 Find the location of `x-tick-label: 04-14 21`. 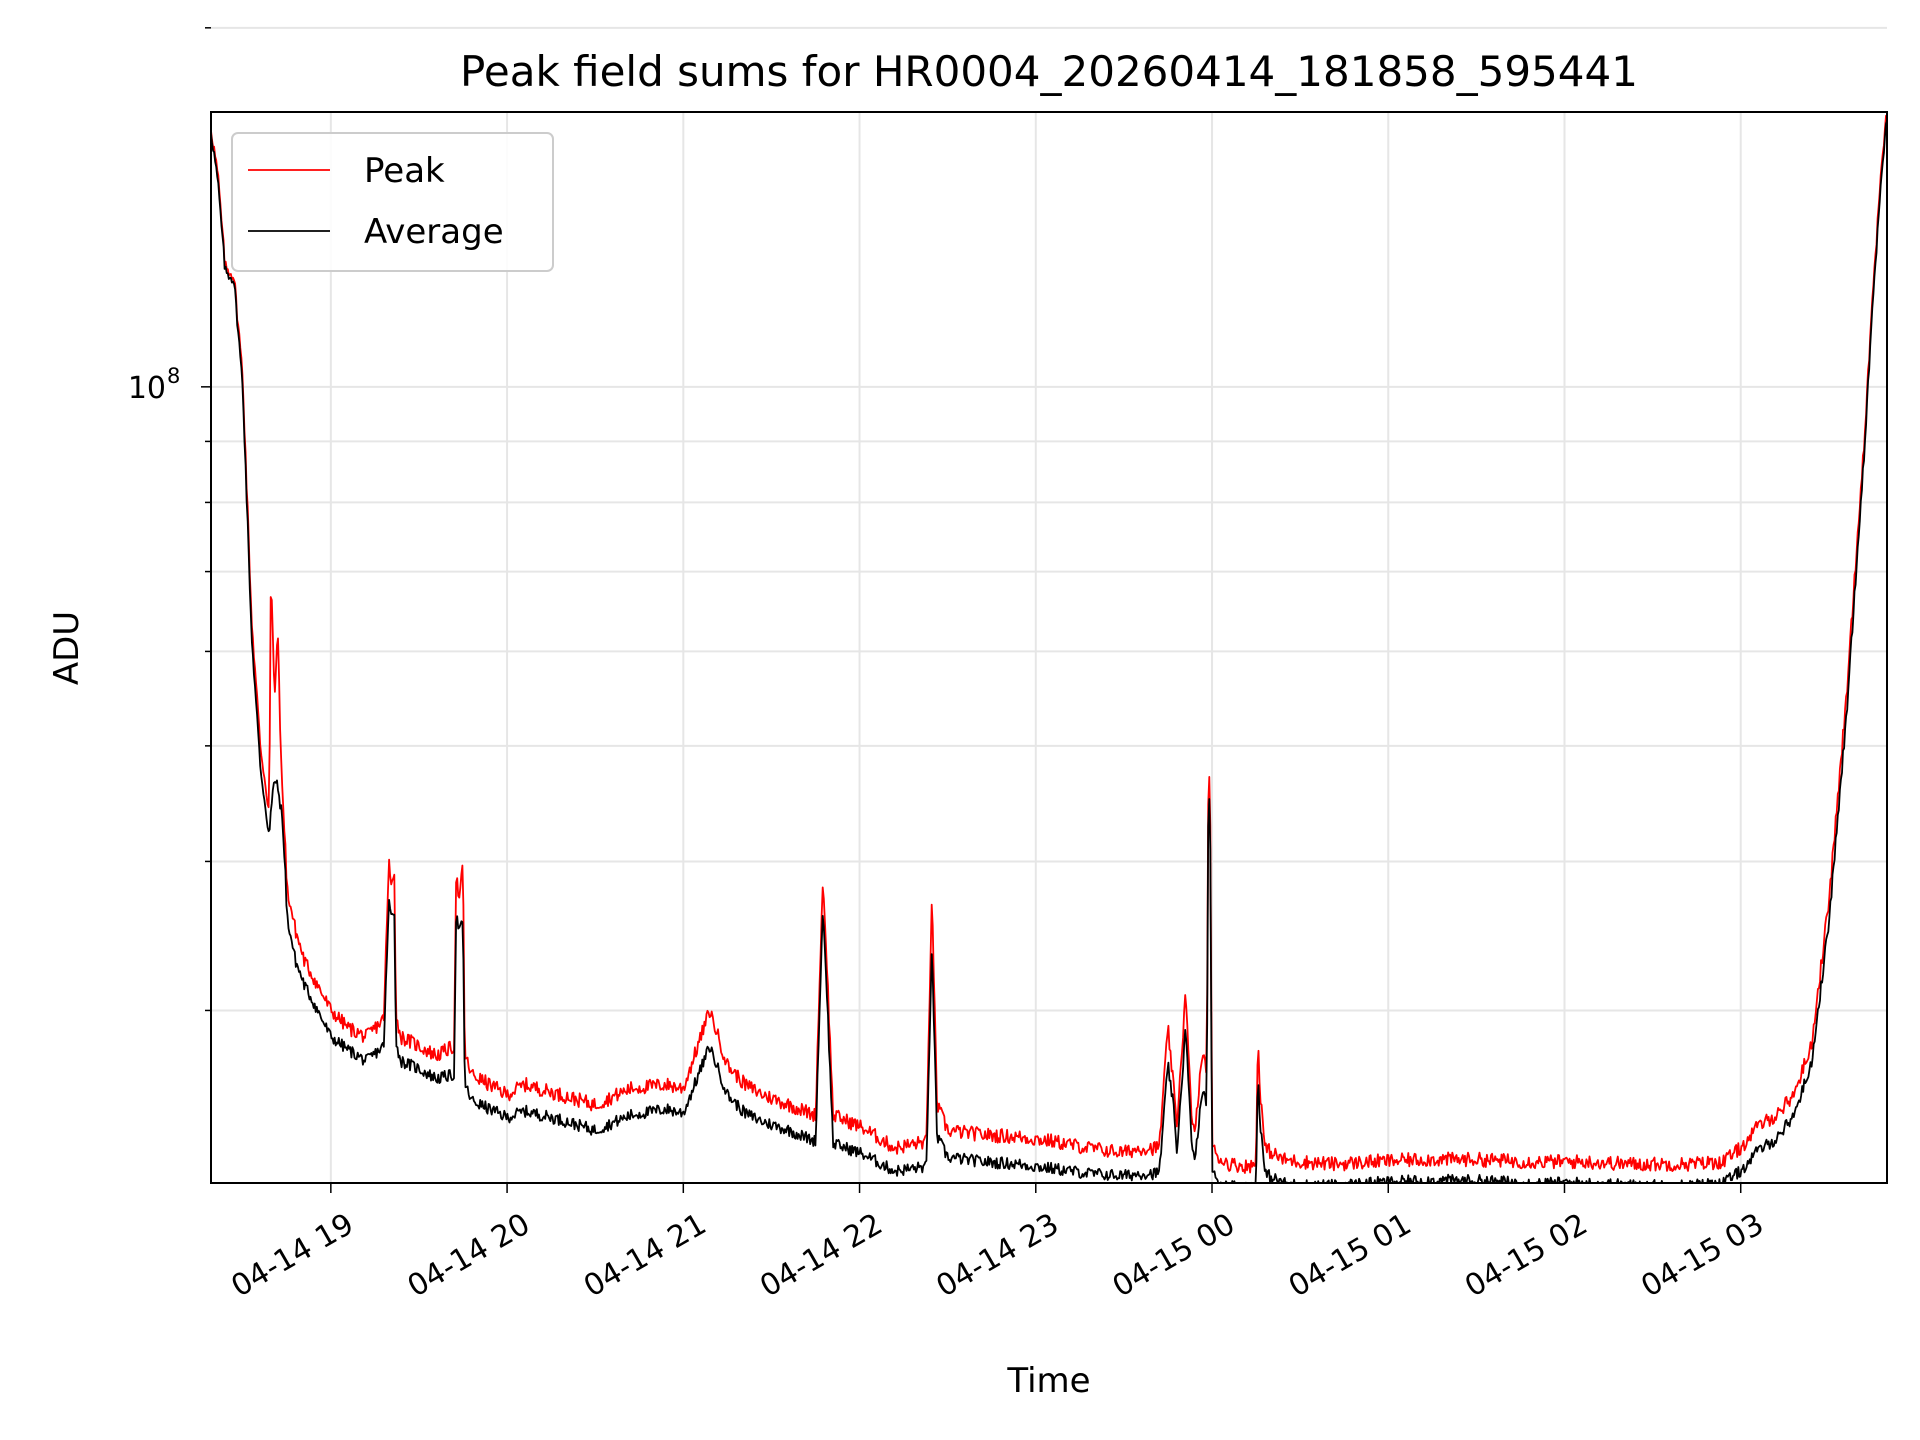

x-tick-label: 04-14 21 is located at coordinates (645, 1256).